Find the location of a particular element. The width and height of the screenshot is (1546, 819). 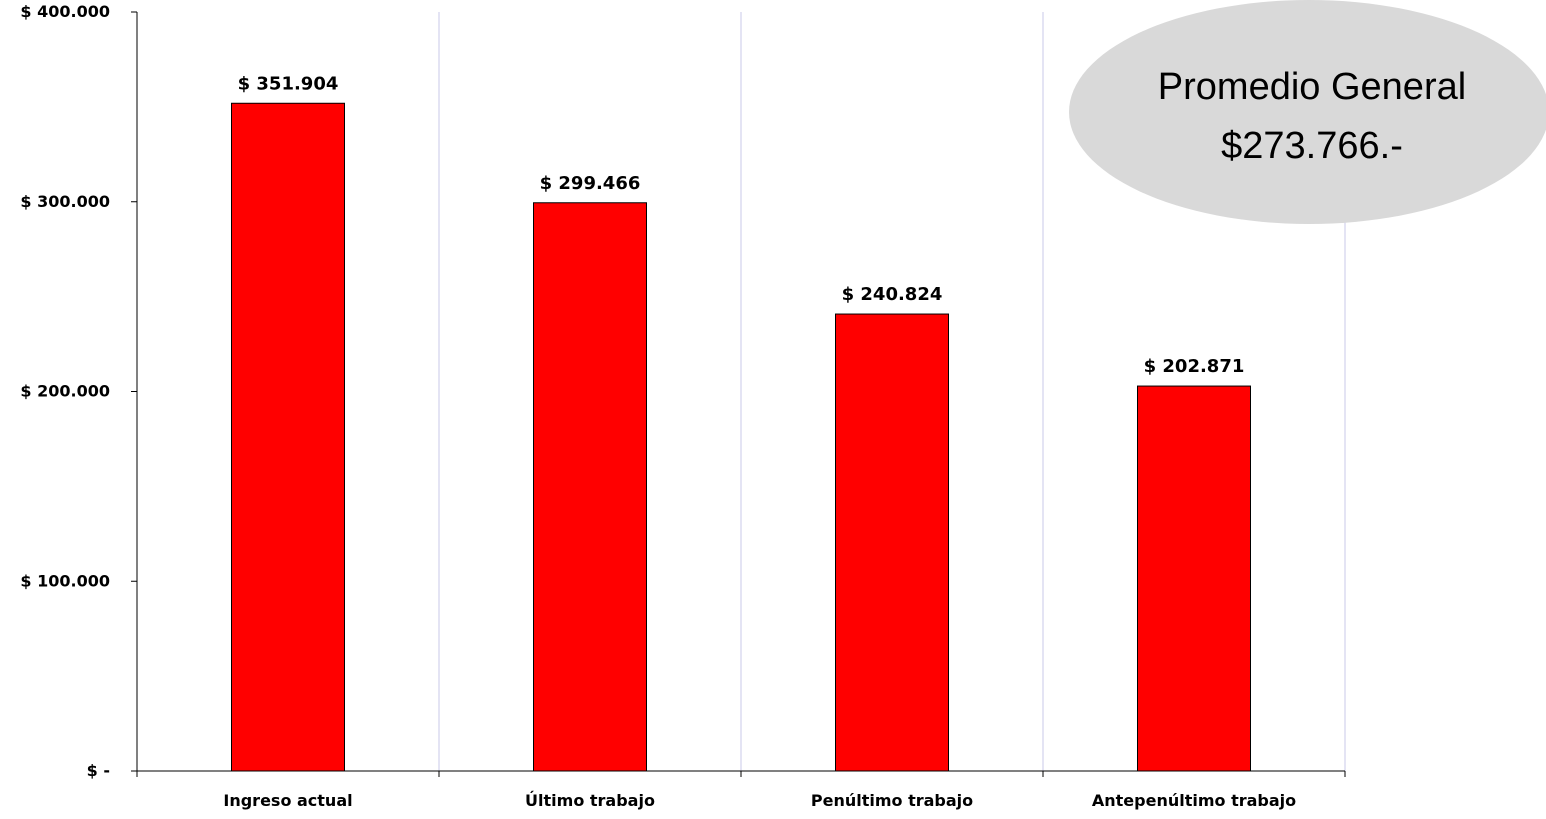

average-callout-ellipse is located at coordinates (1307, 112).